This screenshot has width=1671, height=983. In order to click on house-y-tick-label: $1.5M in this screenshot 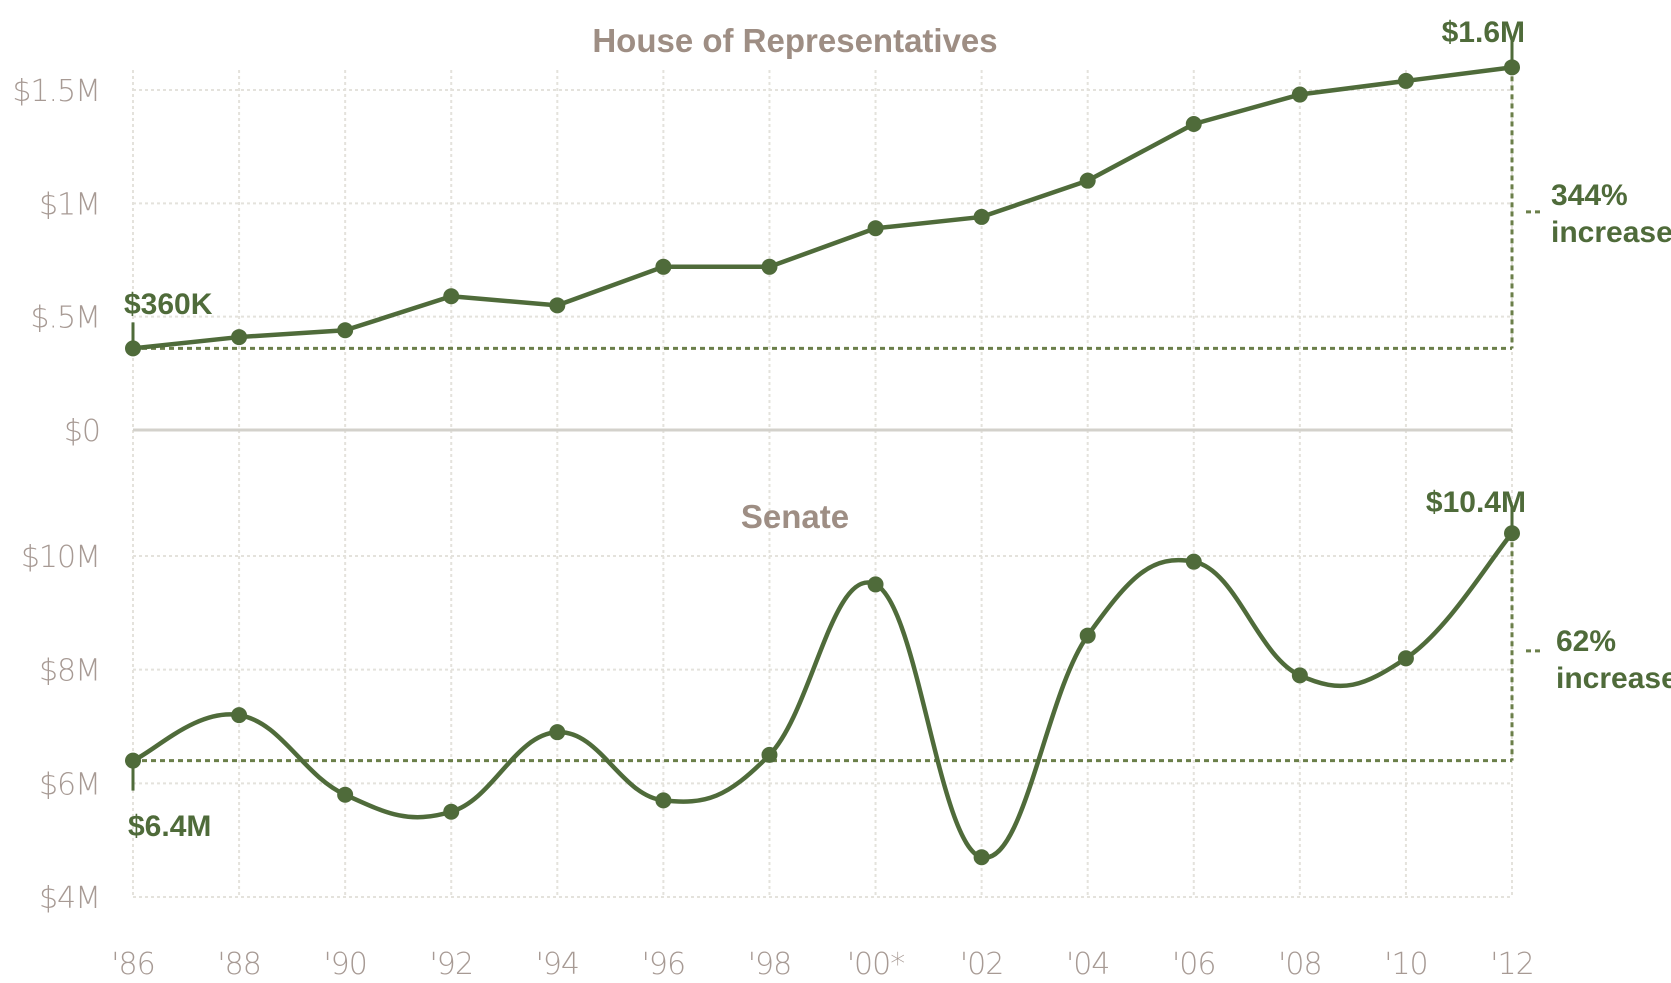, I will do `click(56, 91)`.